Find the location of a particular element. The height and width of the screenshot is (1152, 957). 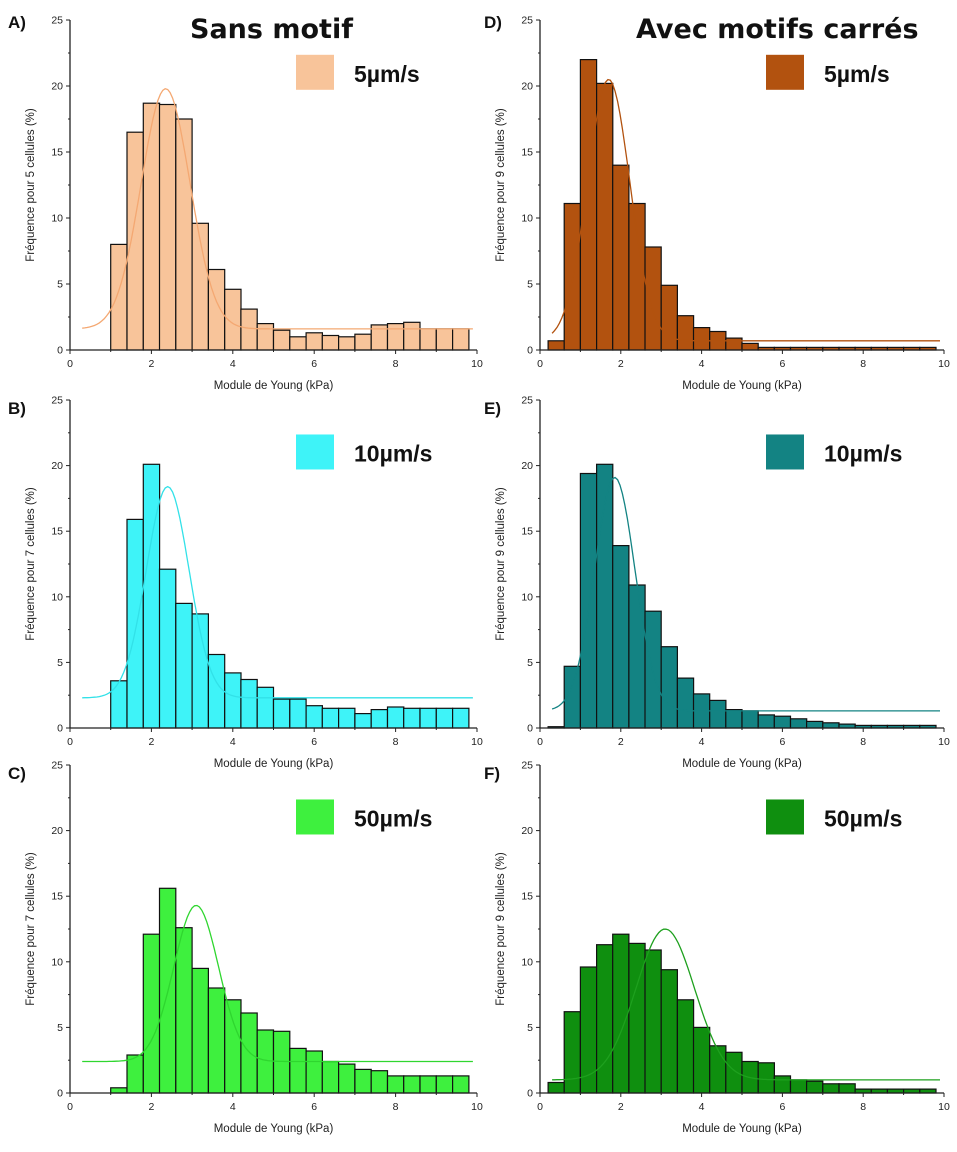

panel-label: F) is located at coordinates (492, 773).